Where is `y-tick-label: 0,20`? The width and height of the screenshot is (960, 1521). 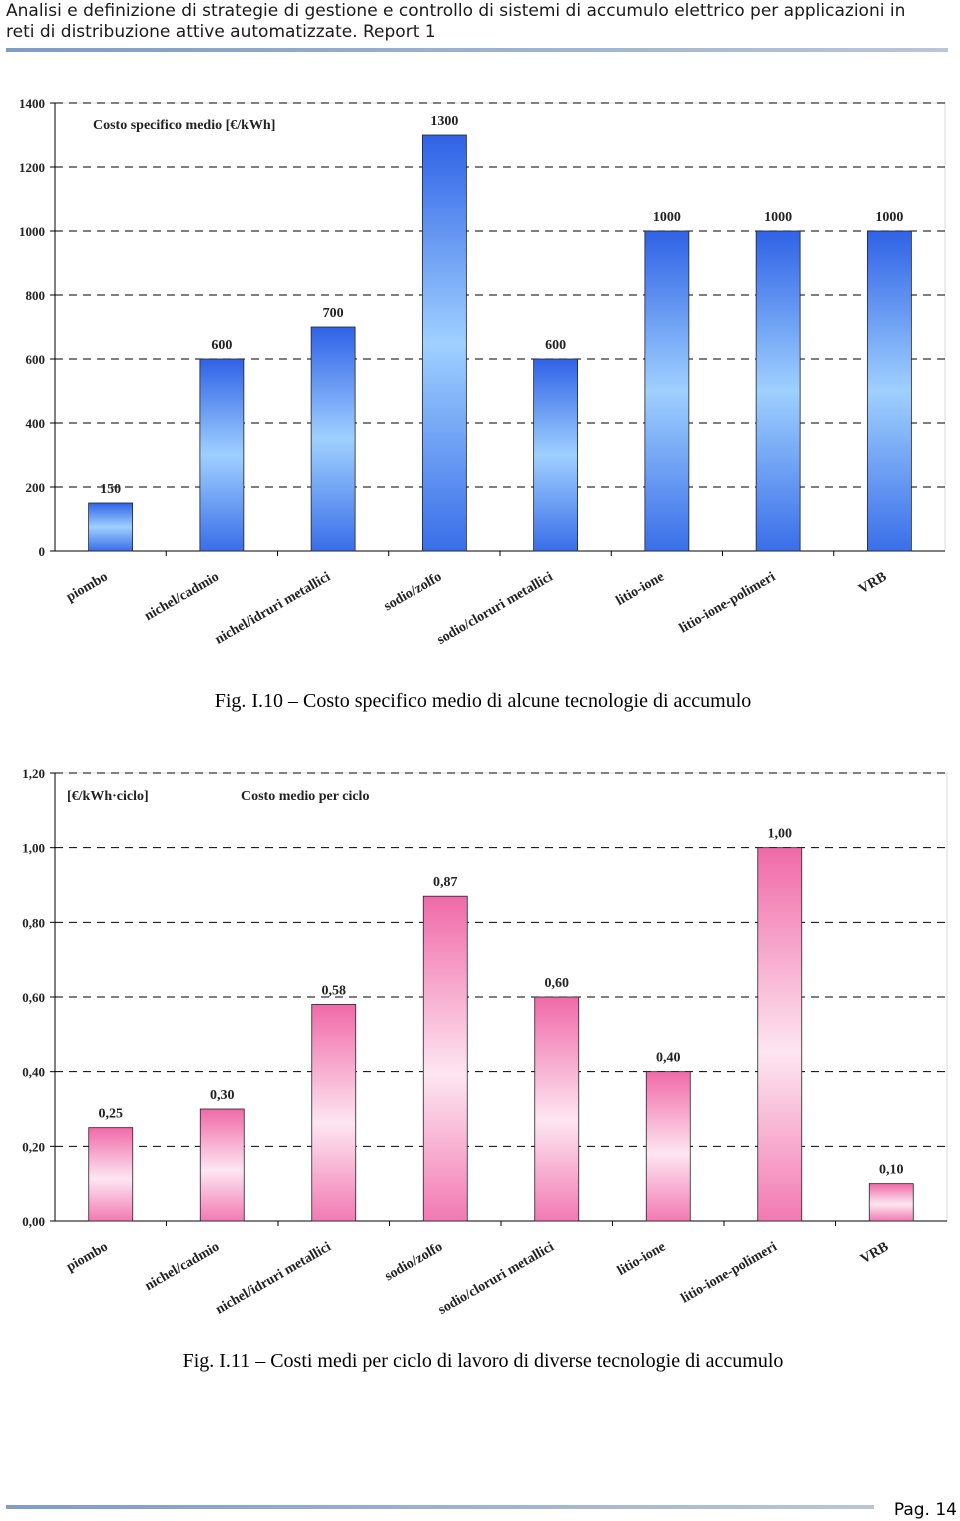 y-tick-label: 0,20 is located at coordinates (33, 1146).